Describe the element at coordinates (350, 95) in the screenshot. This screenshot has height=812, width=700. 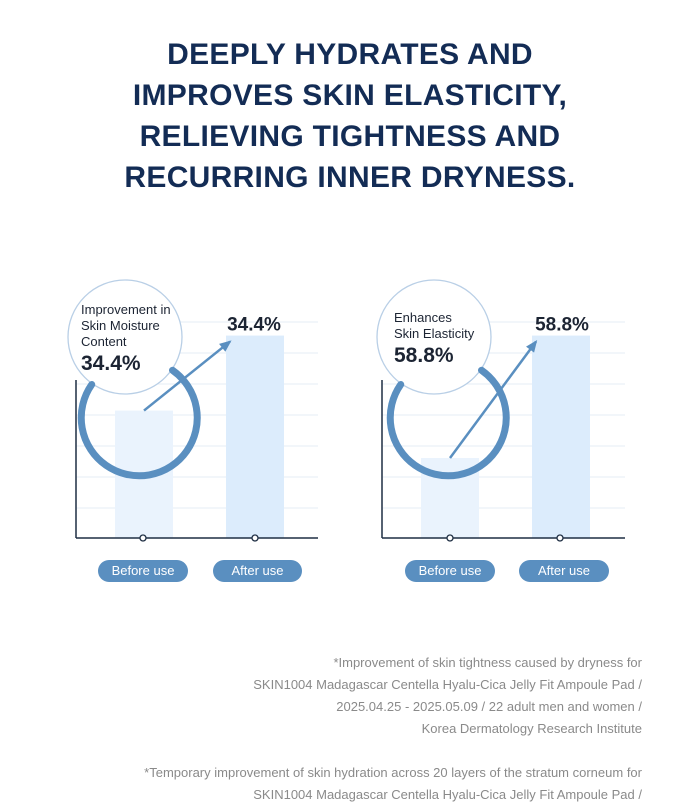
I see `headline-line: IMPROVES SKIN ELASTICITY,` at that location.